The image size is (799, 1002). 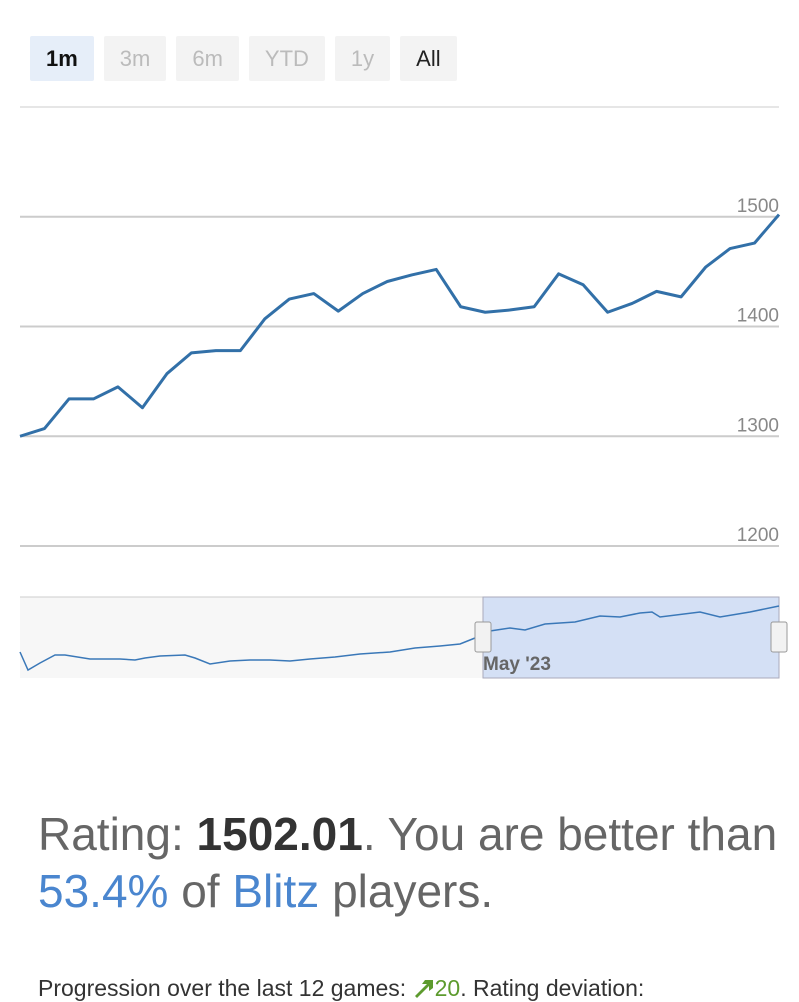 What do you see at coordinates (570, 834) in the screenshot?
I see `summary-text: . You are better than` at bounding box center [570, 834].